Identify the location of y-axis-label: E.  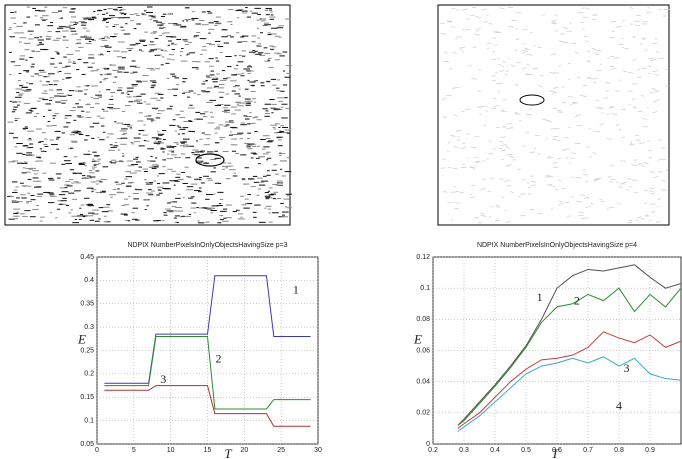
(417, 338).